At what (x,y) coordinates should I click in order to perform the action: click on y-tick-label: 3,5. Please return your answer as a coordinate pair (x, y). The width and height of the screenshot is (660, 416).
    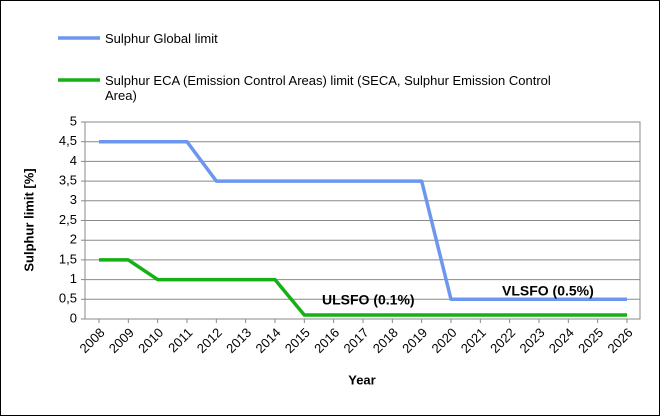
    Looking at the image, I should click on (68, 180).